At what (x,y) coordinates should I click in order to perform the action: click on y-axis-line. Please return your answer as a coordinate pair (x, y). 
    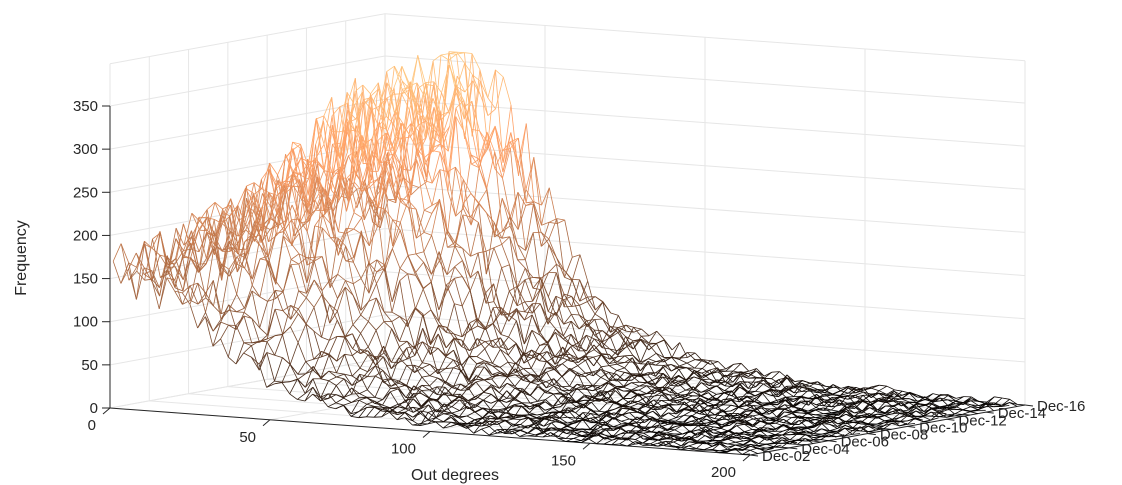
    Looking at the image, I should click on (887, 430).